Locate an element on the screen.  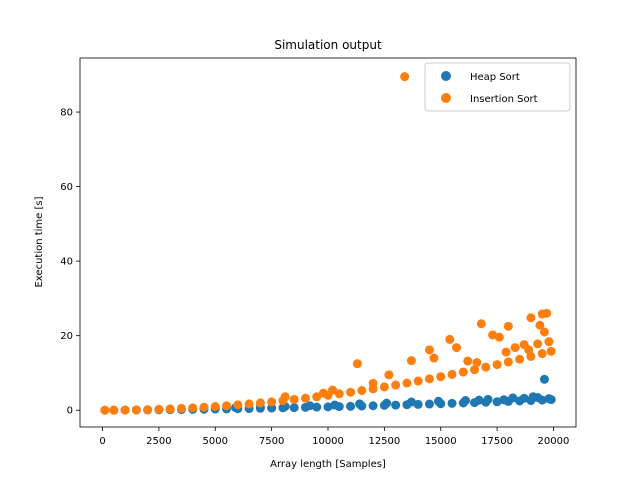
chart-title: Simulation output is located at coordinates (328, 45).